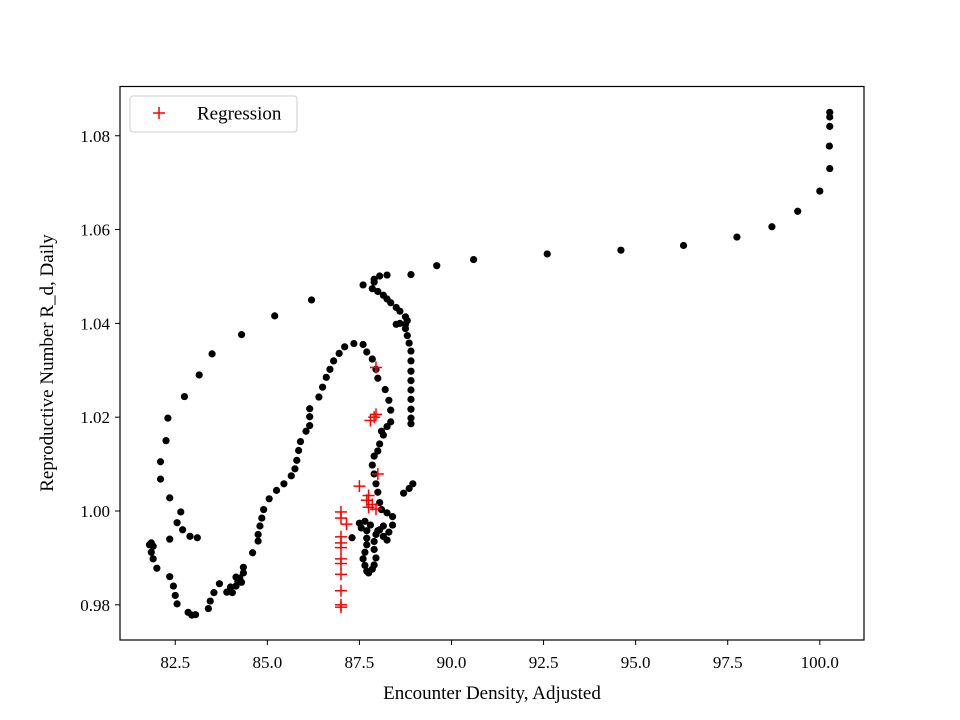  Describe the element at coordinates (100, 371) in the screenshot. I see `y-axis-ticks: 0.98 1.00 1.02 1.04 1.06 1.08` at that location.